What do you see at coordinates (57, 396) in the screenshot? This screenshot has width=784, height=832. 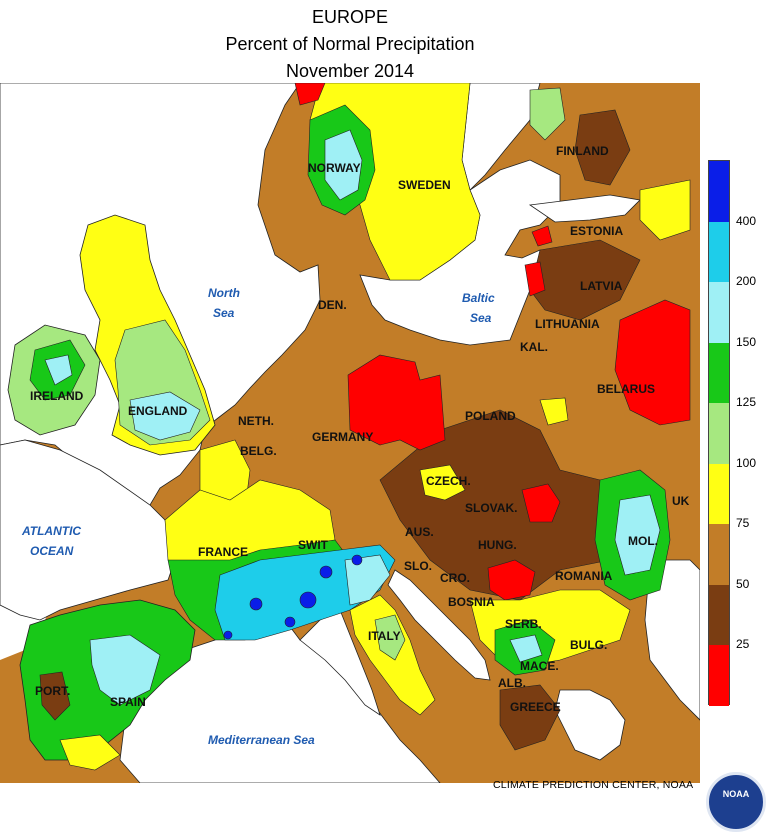 I see `label-ireland: IRELAND` at bounding box center [57, 396].